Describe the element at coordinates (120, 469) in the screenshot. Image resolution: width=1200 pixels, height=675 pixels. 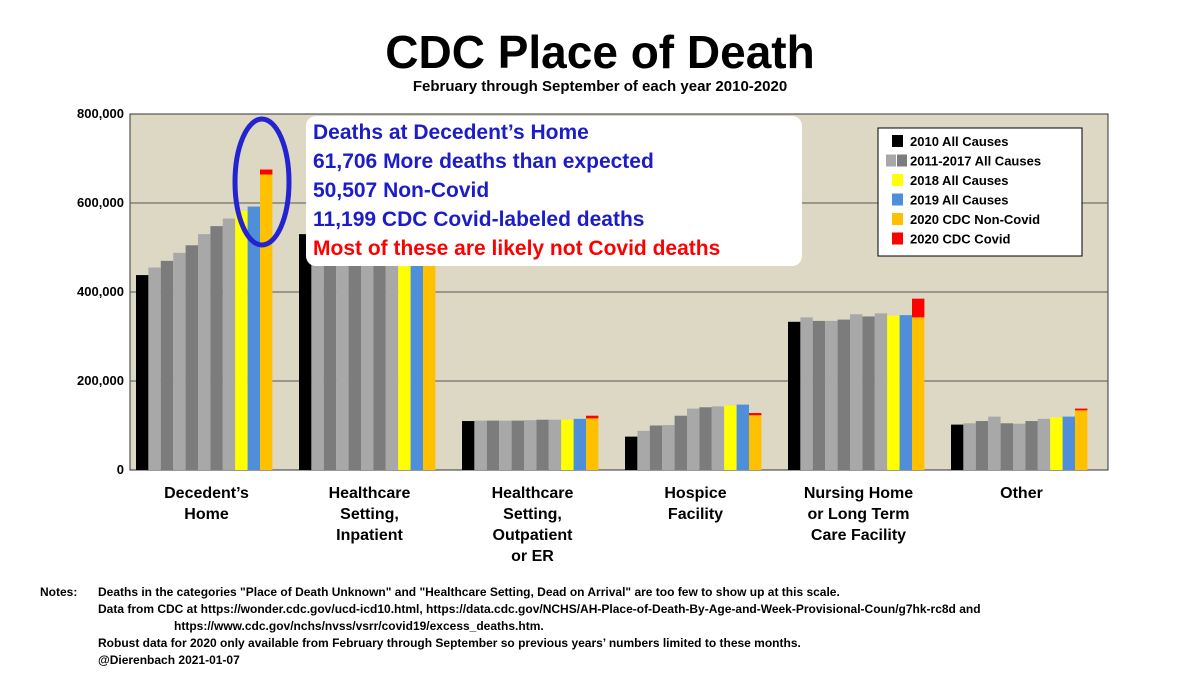
I see `y-tick-label: 0` at that location.